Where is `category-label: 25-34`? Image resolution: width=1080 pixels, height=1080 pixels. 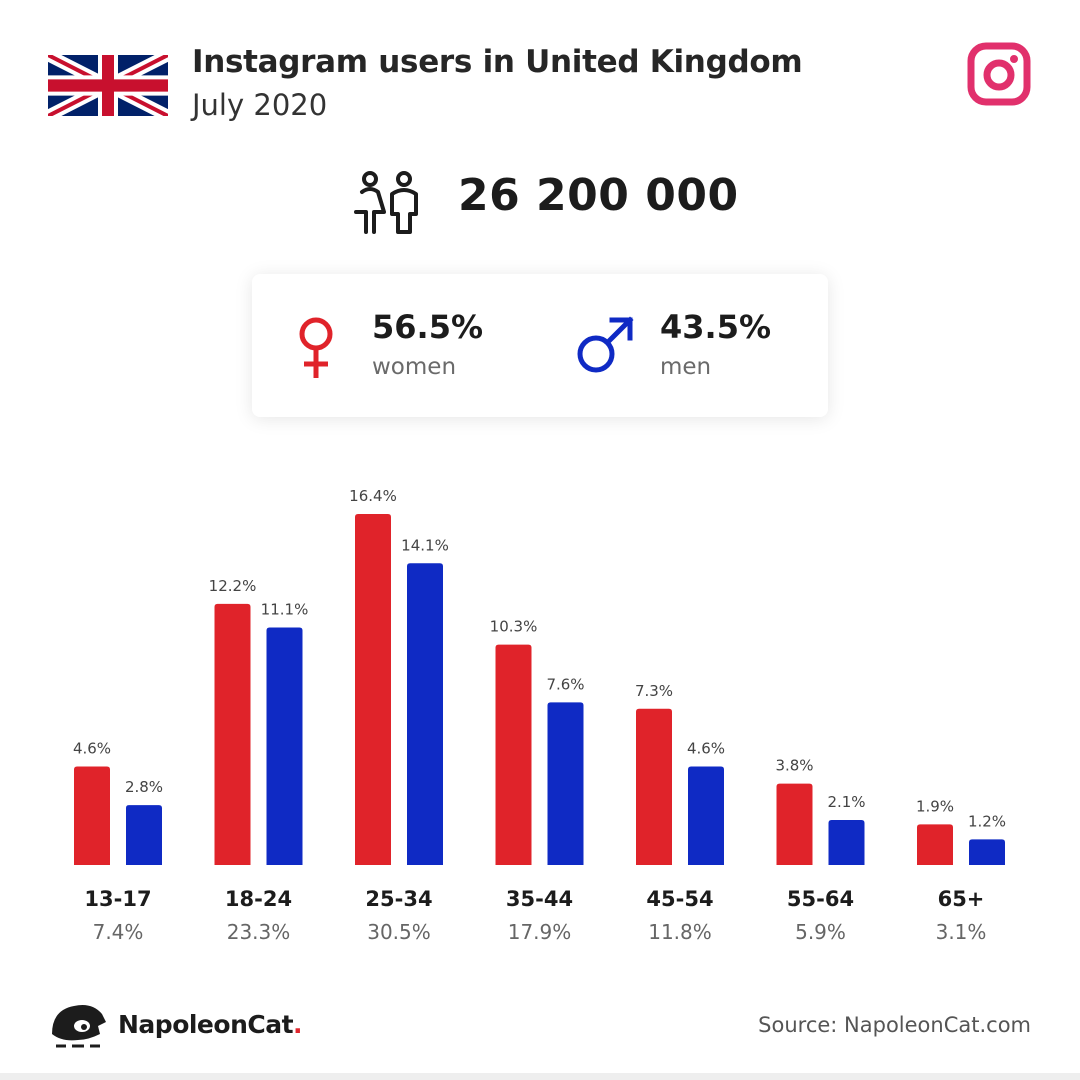
category-label: 25-34 is located at coordinates (398, 899).